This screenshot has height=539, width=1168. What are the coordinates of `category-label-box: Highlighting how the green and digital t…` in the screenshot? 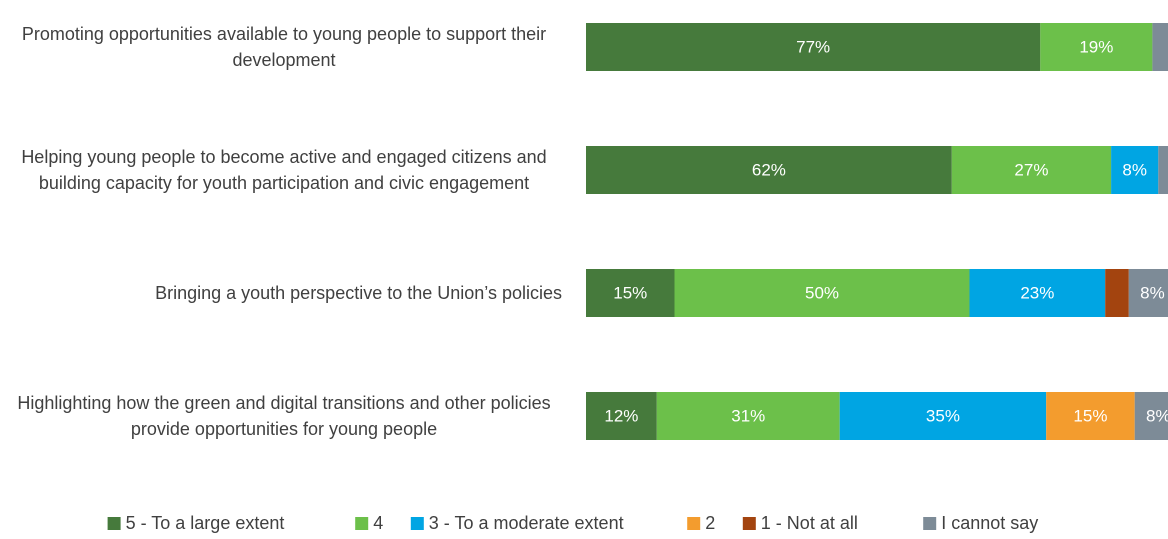 It's located at (284, 416).